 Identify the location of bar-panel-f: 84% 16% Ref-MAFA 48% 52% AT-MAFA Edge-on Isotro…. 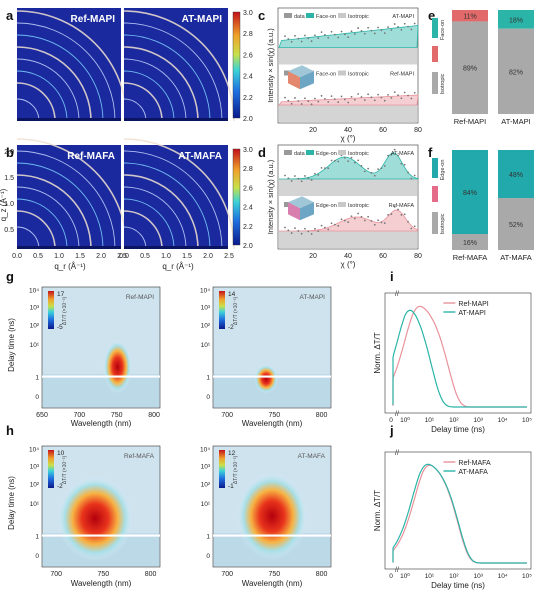
(483, 206).